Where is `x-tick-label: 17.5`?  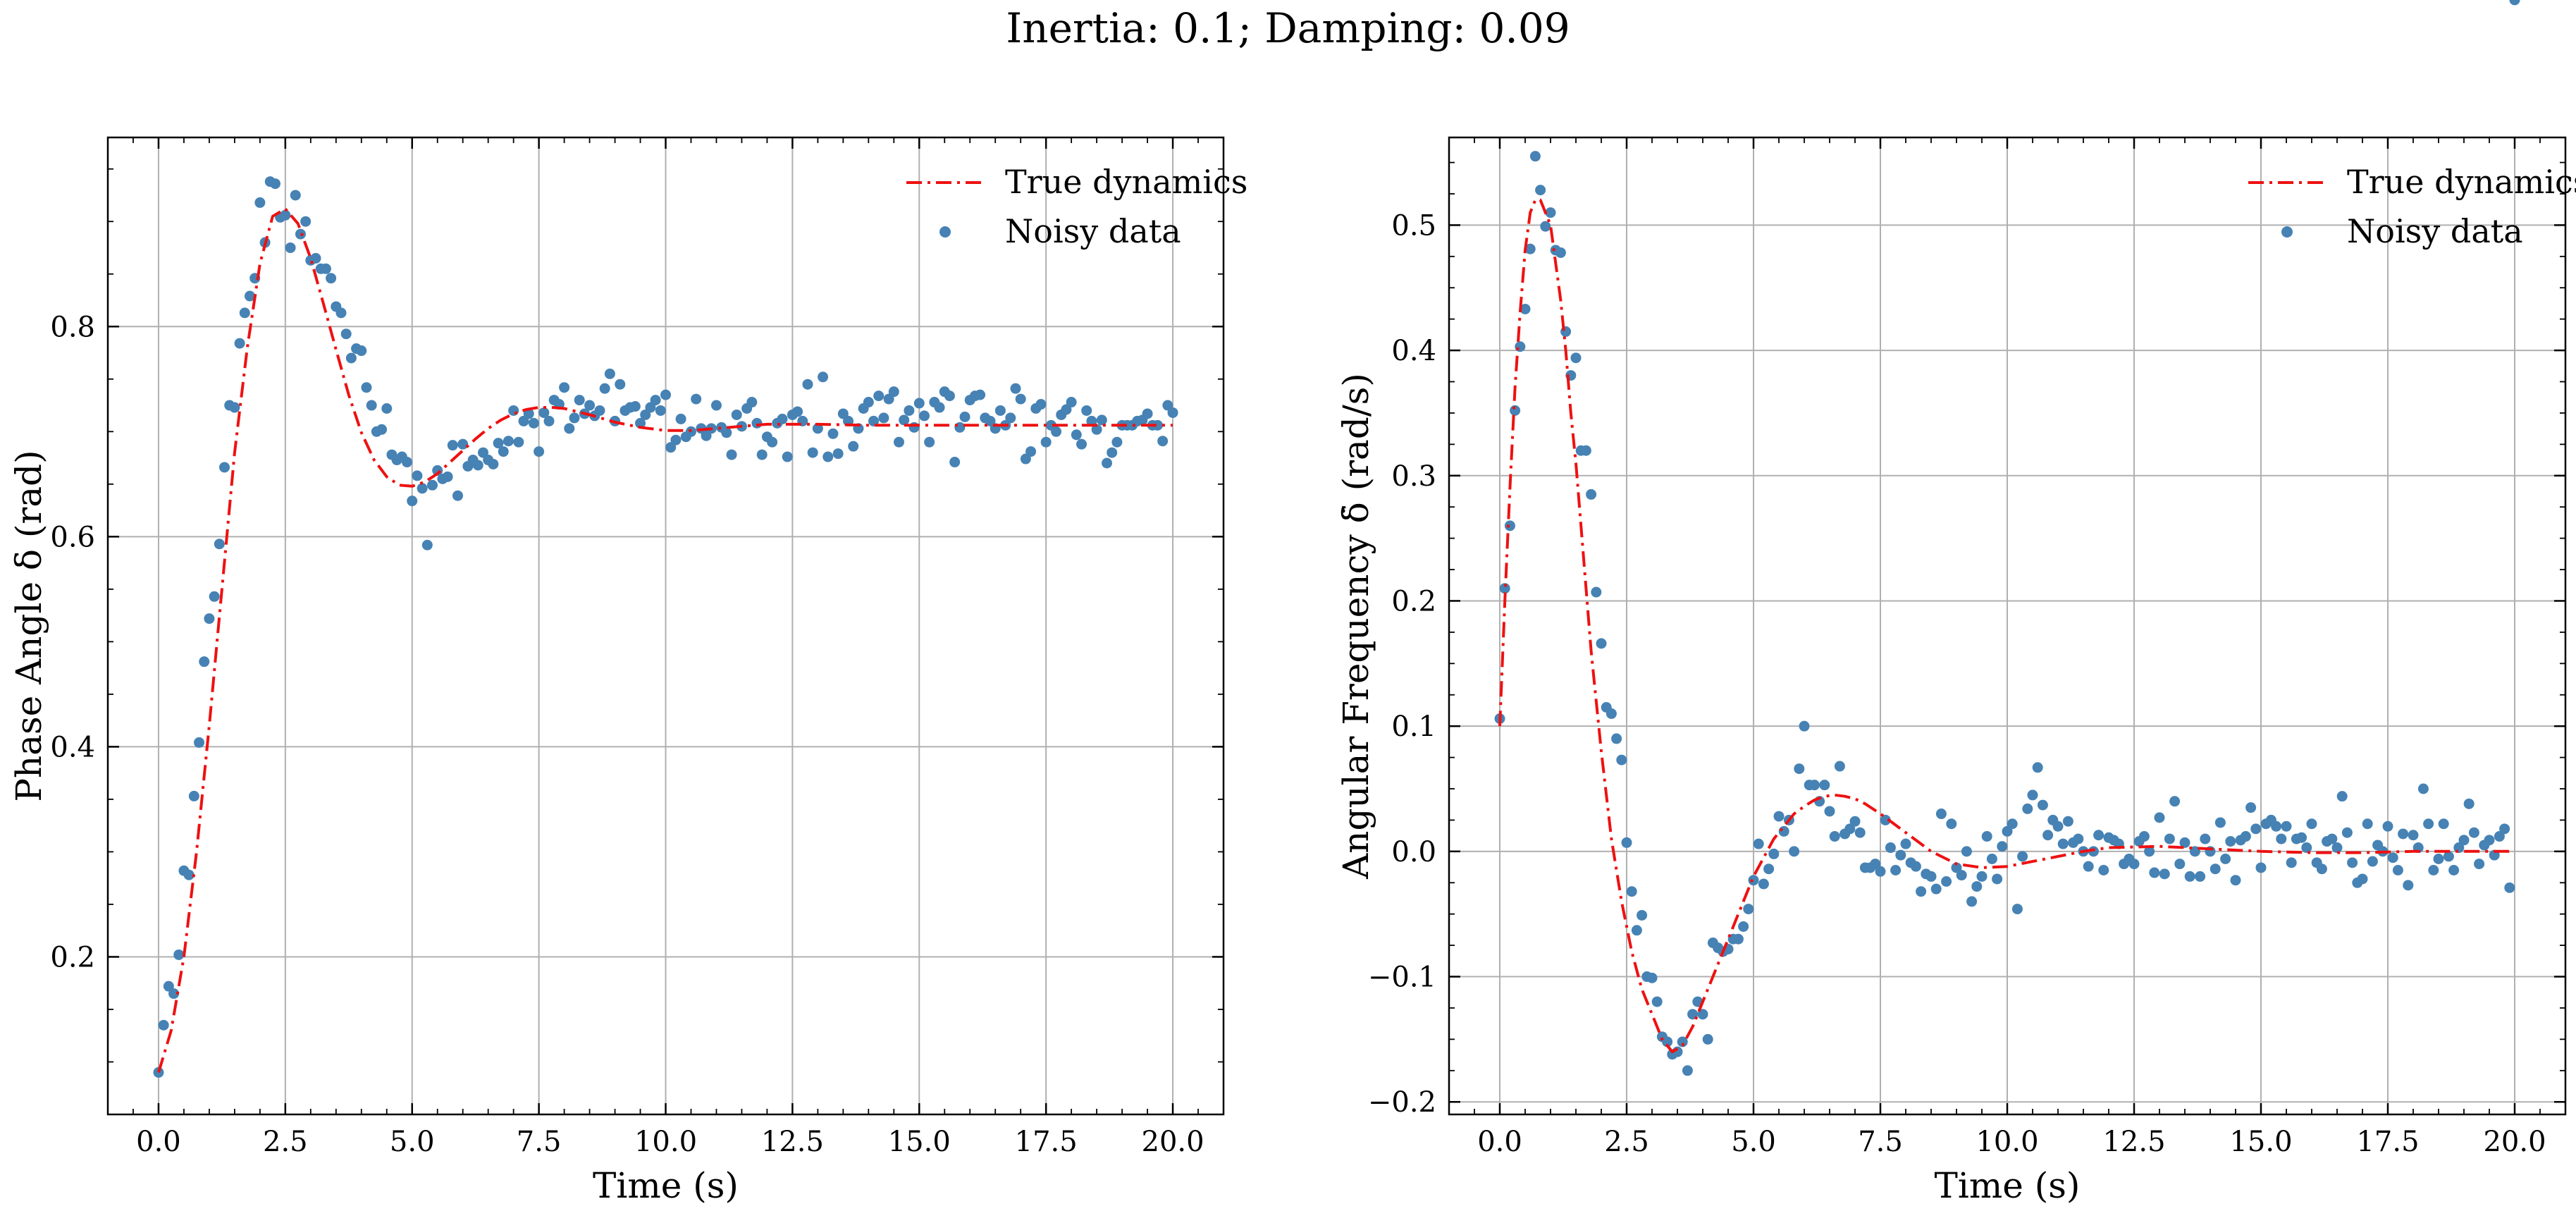 x-tick-label: 17.5 is located at coordinates (1046, 1142).